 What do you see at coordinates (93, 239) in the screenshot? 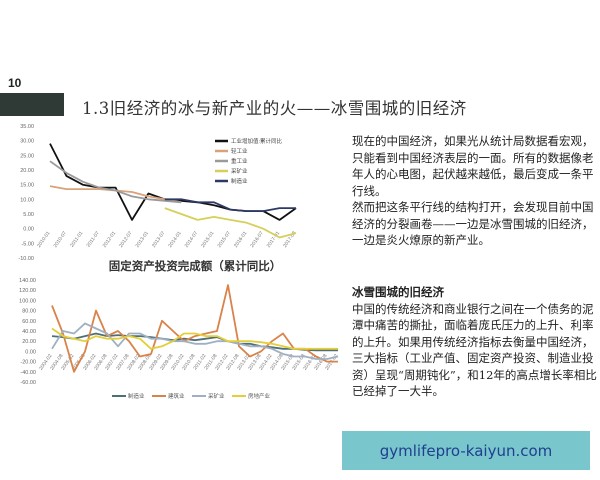
I see `x-tick-label: 2011-07` at bounding box center [93, 239].